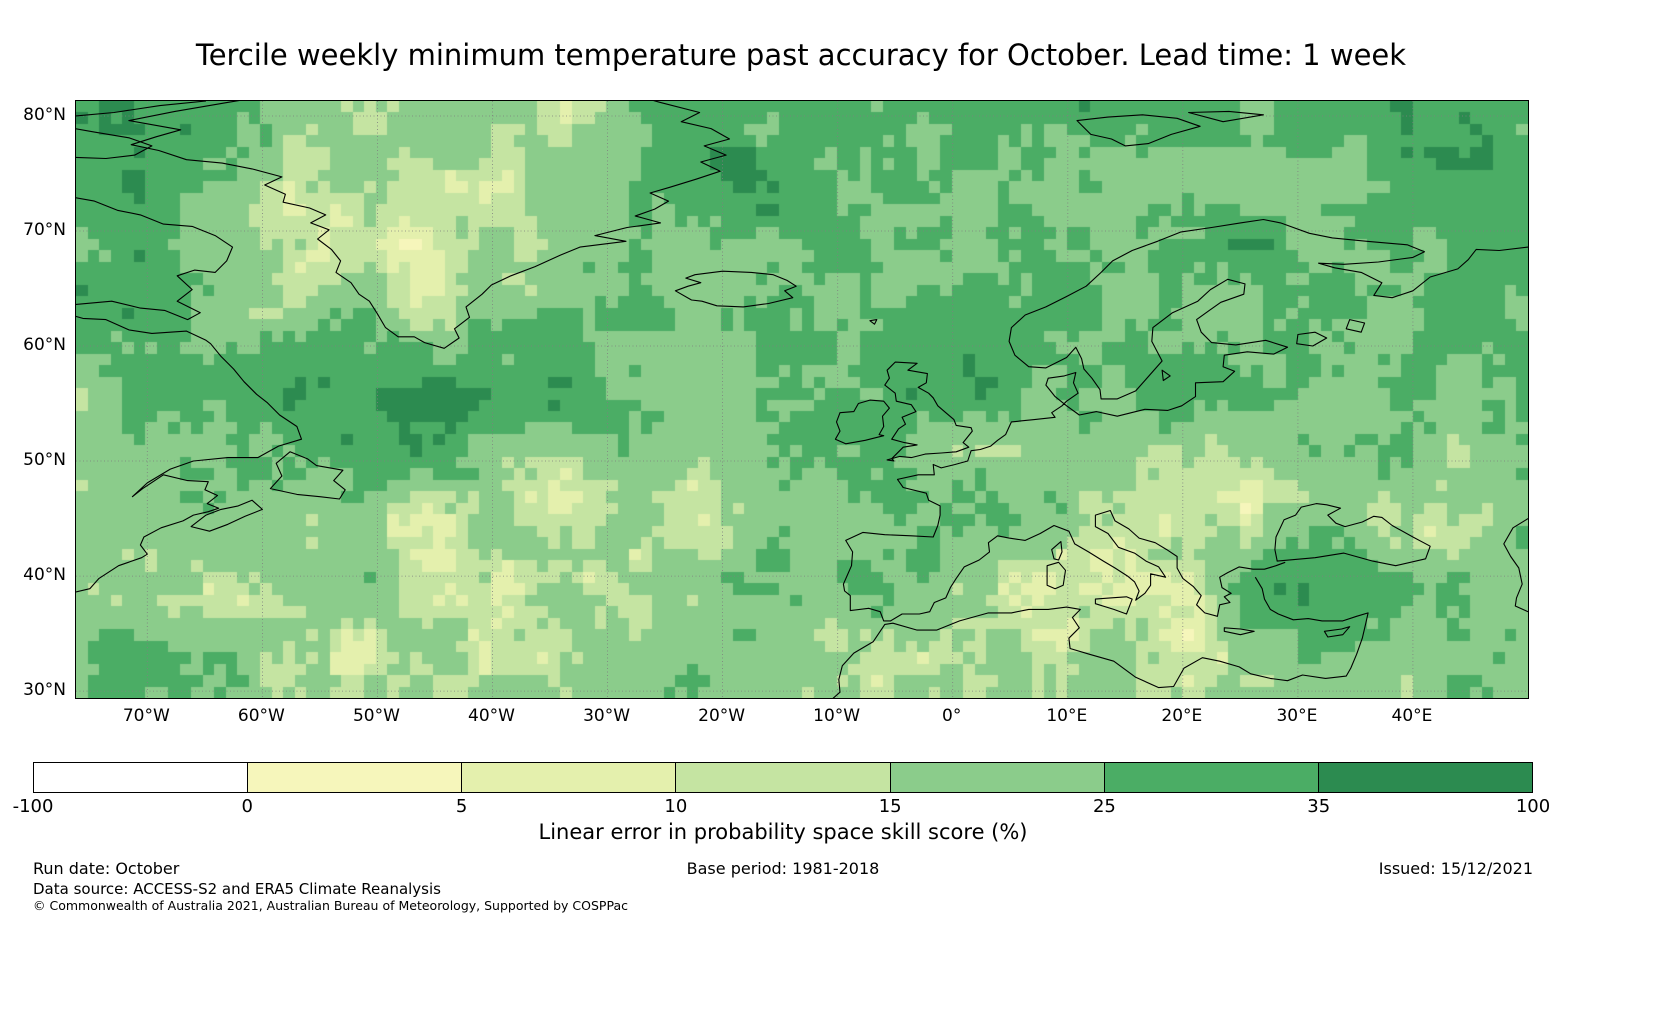  Describe the element at coordinates (247, 806) in the screenshot. I see `colorbar-tick-label: 0` at that location.